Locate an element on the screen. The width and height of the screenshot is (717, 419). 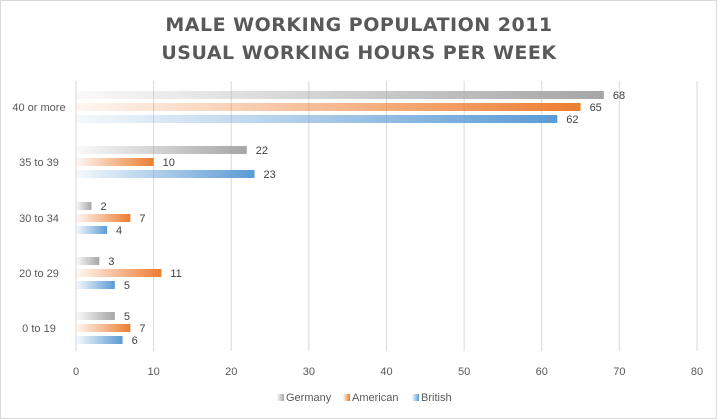
data-label: 4 is located at coordinates (119, 231).